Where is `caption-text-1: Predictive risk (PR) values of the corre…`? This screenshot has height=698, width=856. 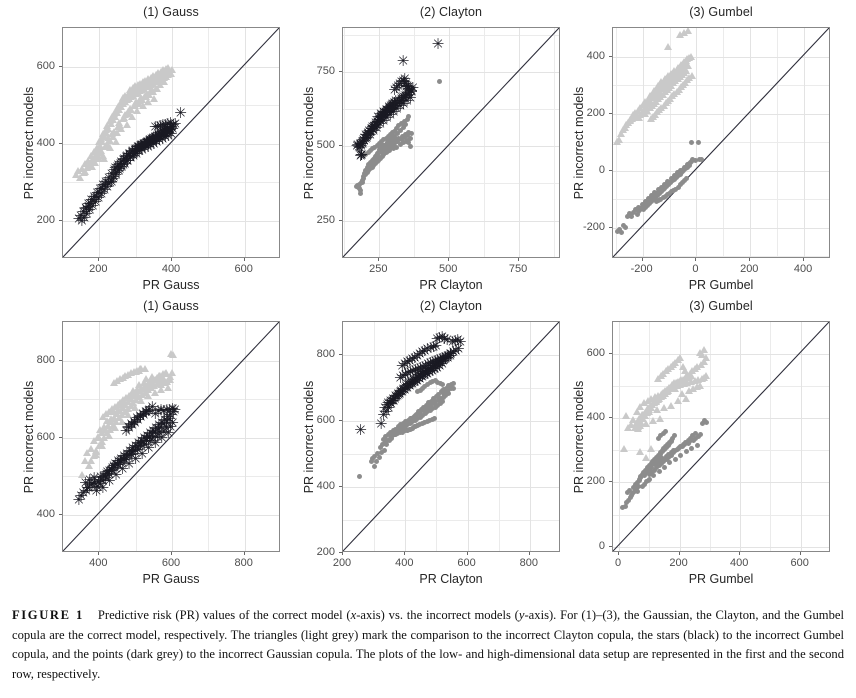
caption-text-1: Predictive risk (PR) values of the corre… is located at coordinates (224, 615).